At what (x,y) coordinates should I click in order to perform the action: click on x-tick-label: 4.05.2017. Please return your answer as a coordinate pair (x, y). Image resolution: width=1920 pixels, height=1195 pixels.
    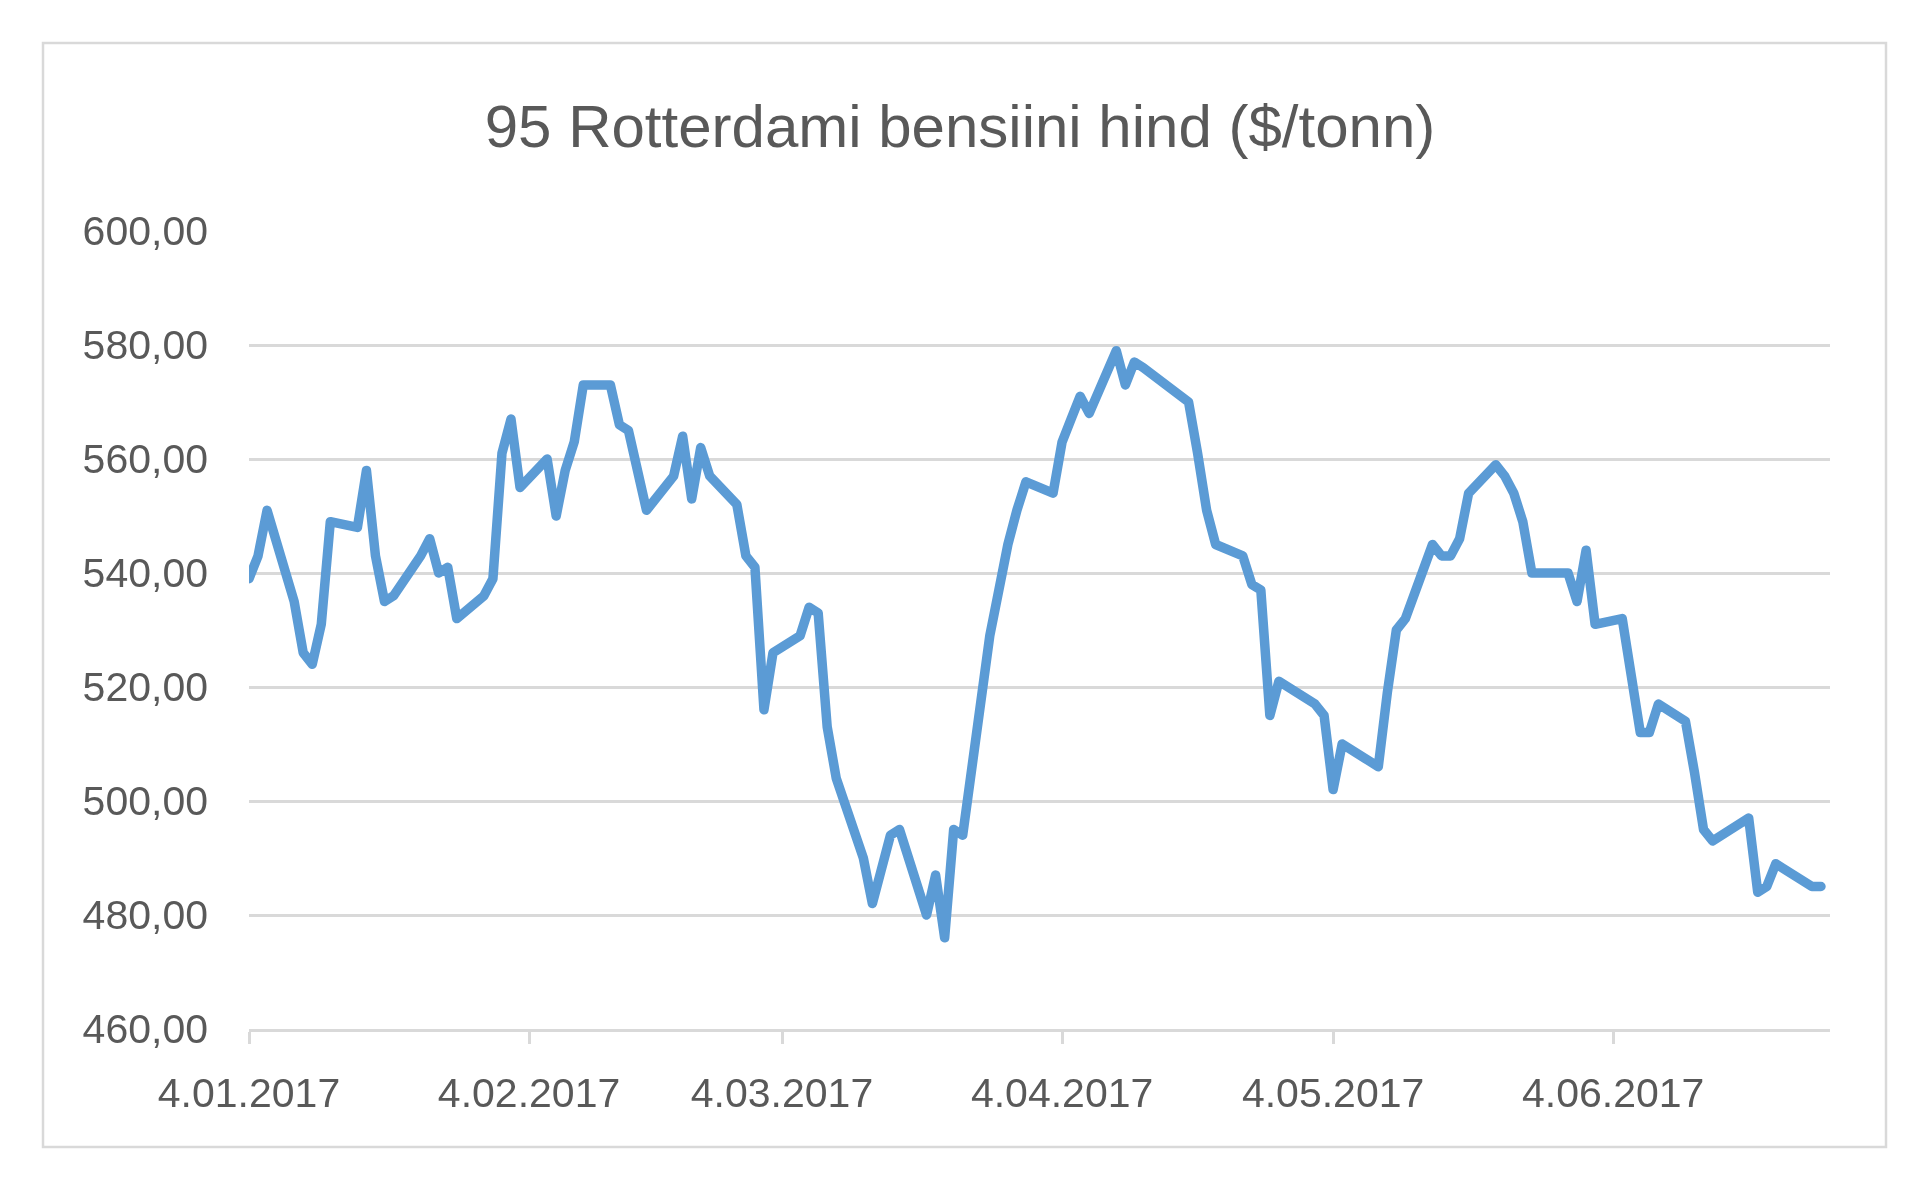
    Looking at the image, I should click on (1333, 1092).